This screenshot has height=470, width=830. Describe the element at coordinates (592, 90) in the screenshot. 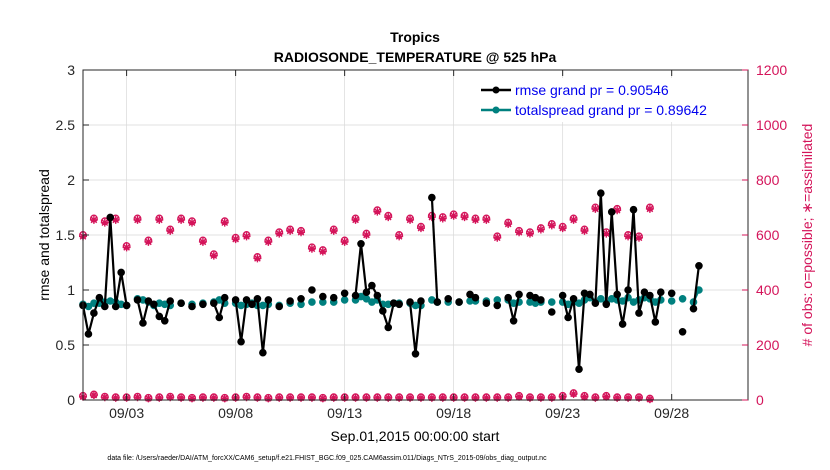

I see `legend-rmse-label: rmse grand pr = 0.90546` at that location.